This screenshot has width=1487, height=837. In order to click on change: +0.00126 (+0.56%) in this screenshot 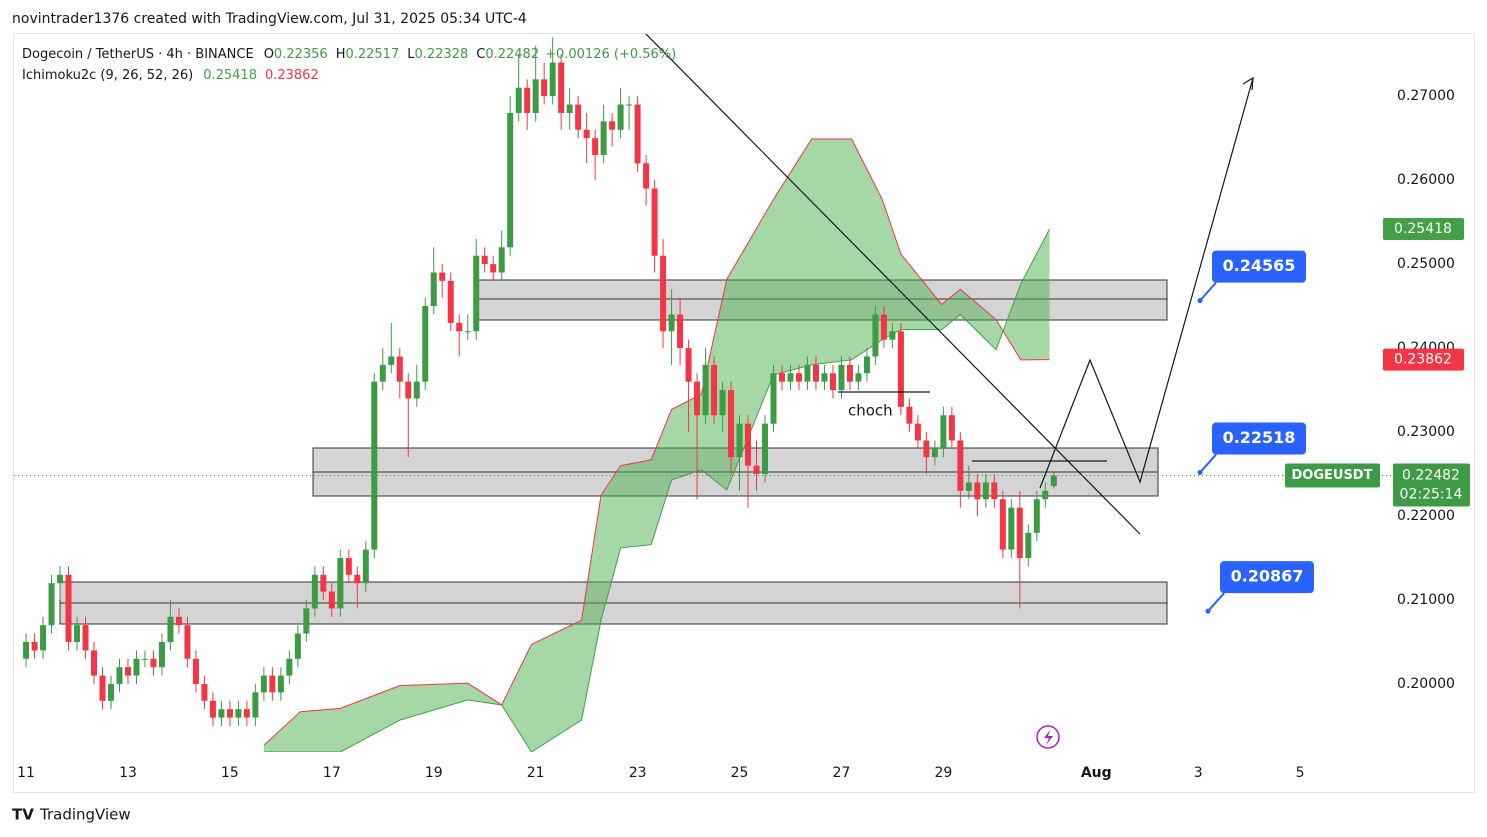, I will do `click(610, 54)`.